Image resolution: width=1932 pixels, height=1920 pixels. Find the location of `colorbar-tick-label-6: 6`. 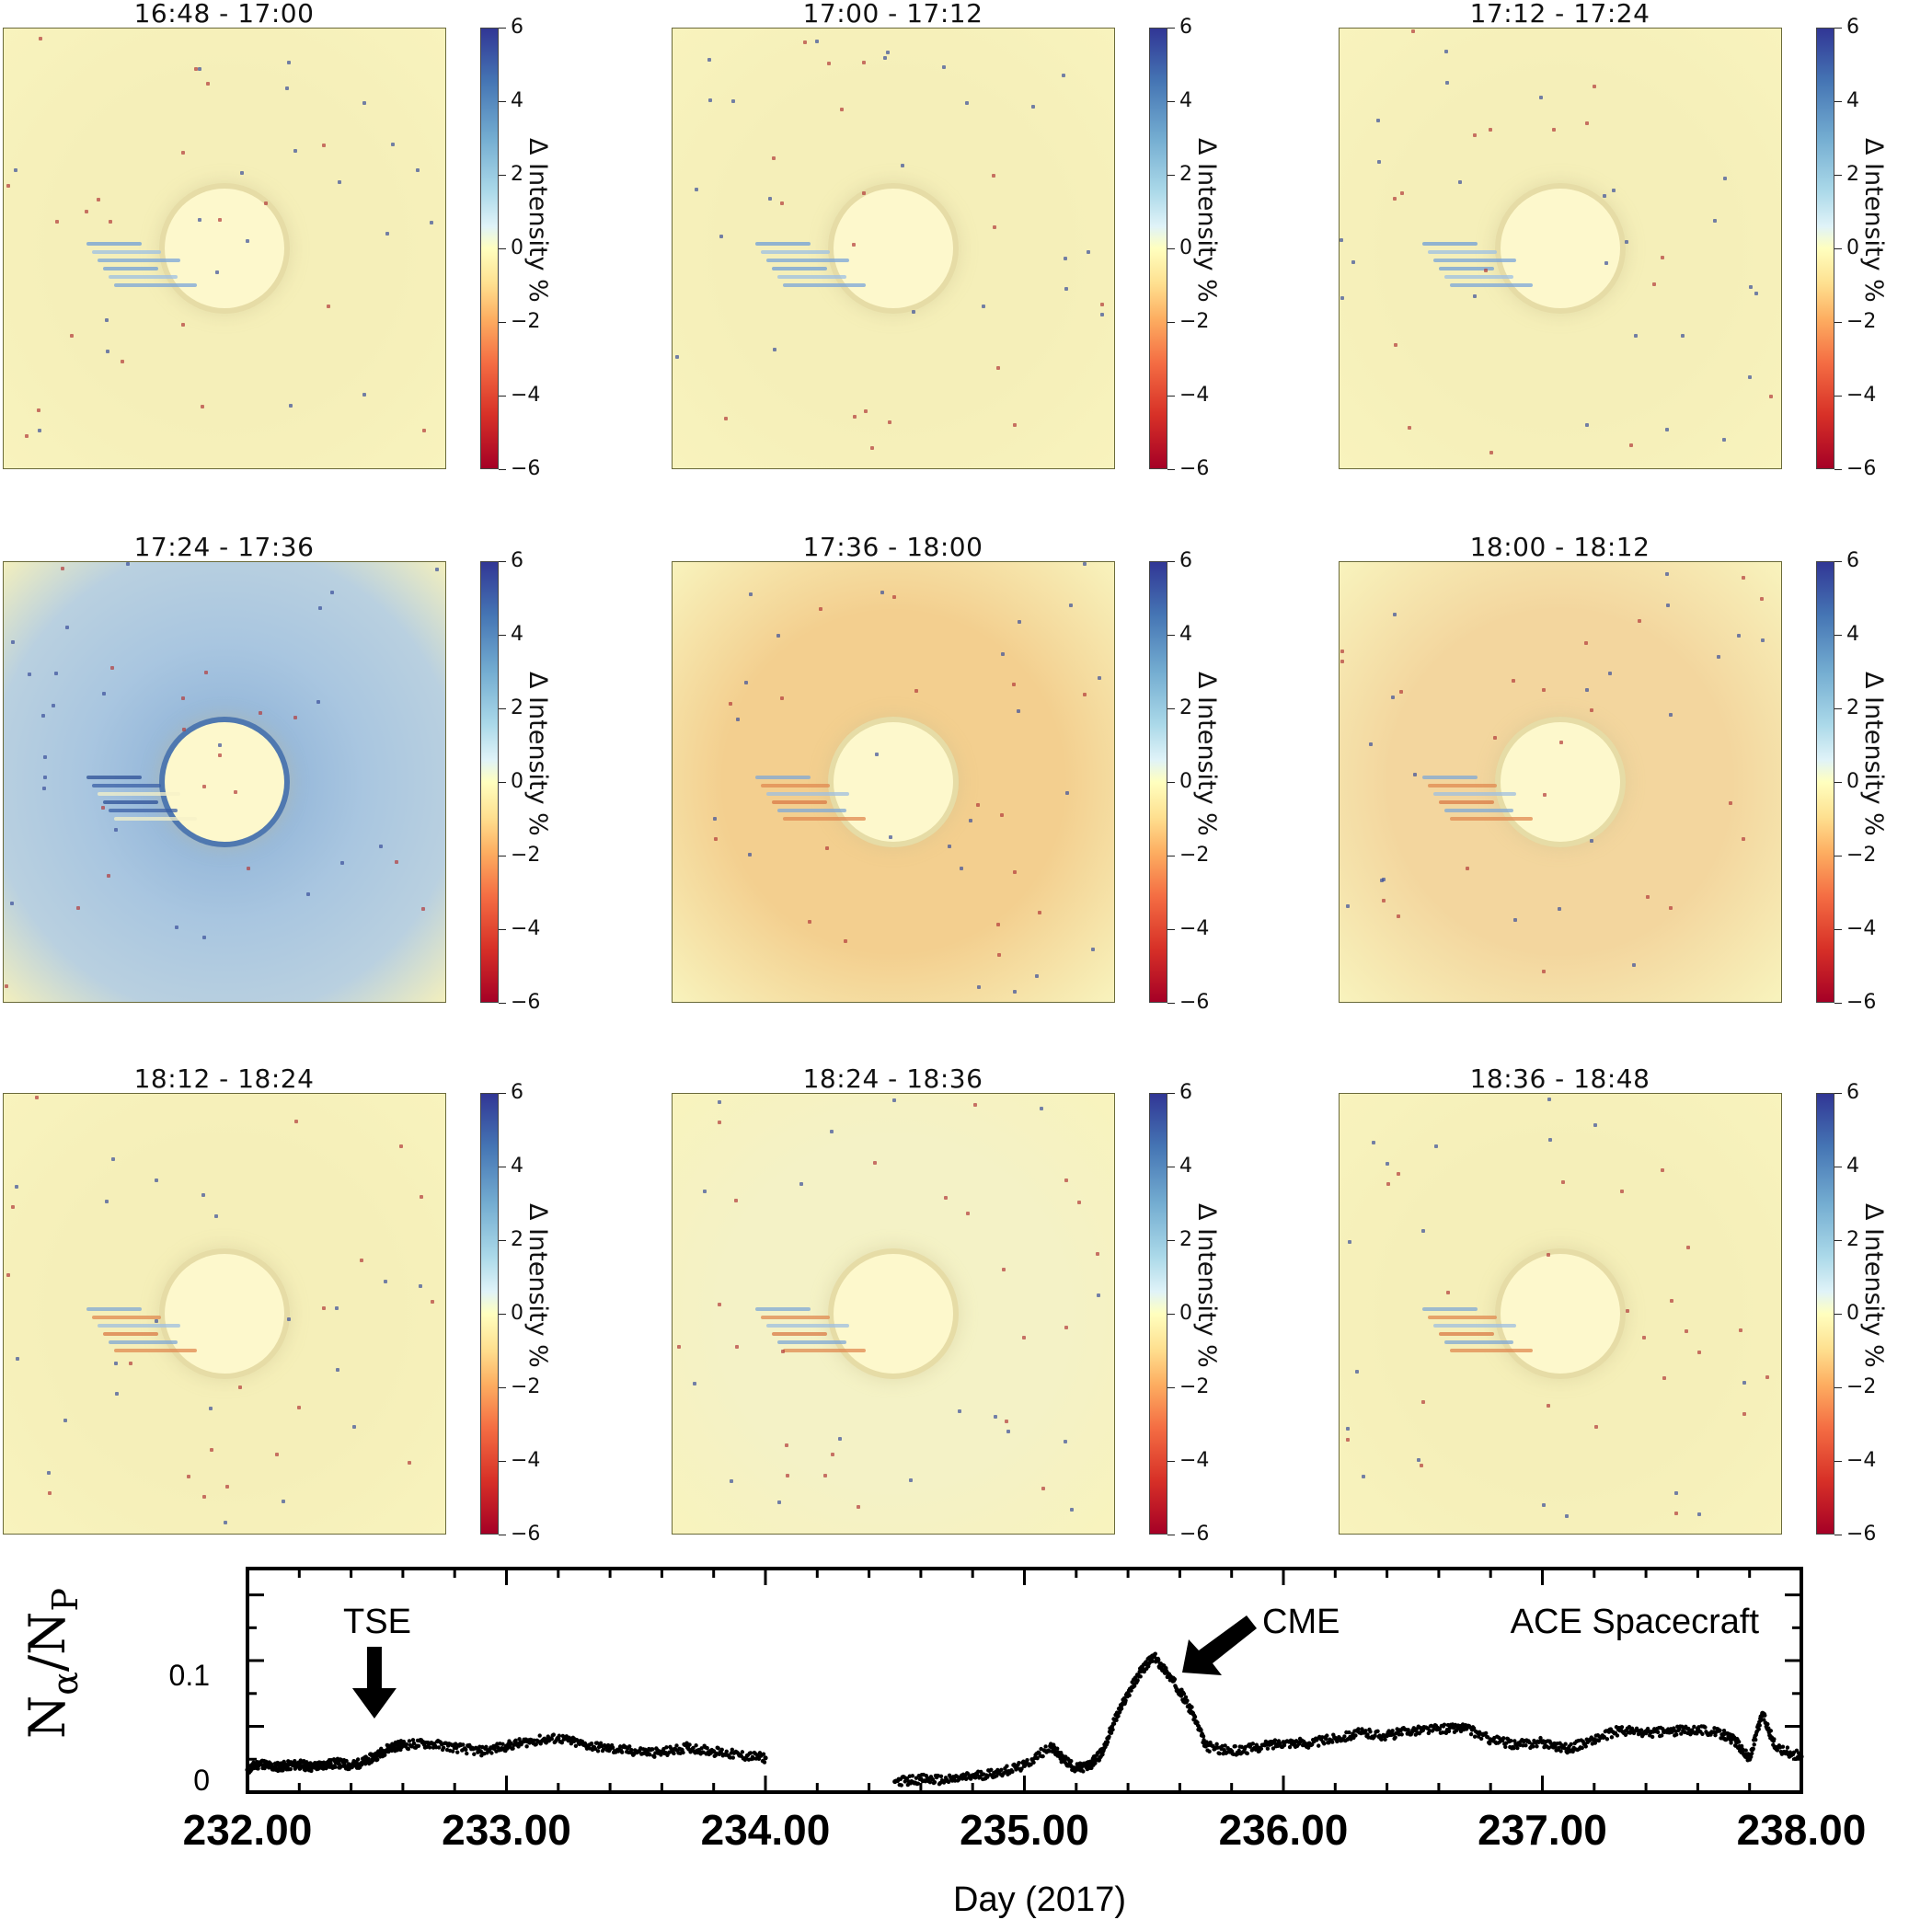

colorbar-tick-label-6: 6 is located at coordinates (1852, 560).